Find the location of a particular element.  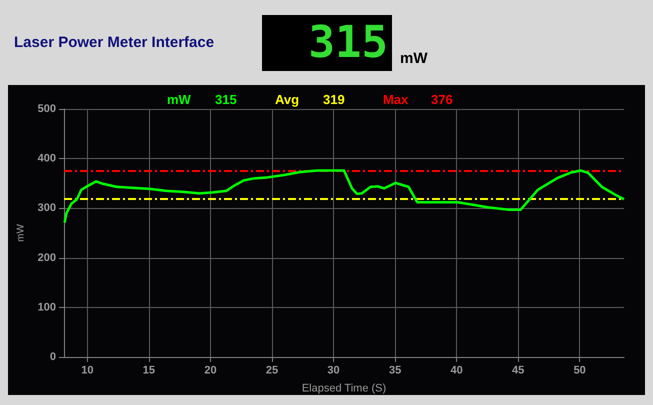

line-series is located at coordinates (344, 196).